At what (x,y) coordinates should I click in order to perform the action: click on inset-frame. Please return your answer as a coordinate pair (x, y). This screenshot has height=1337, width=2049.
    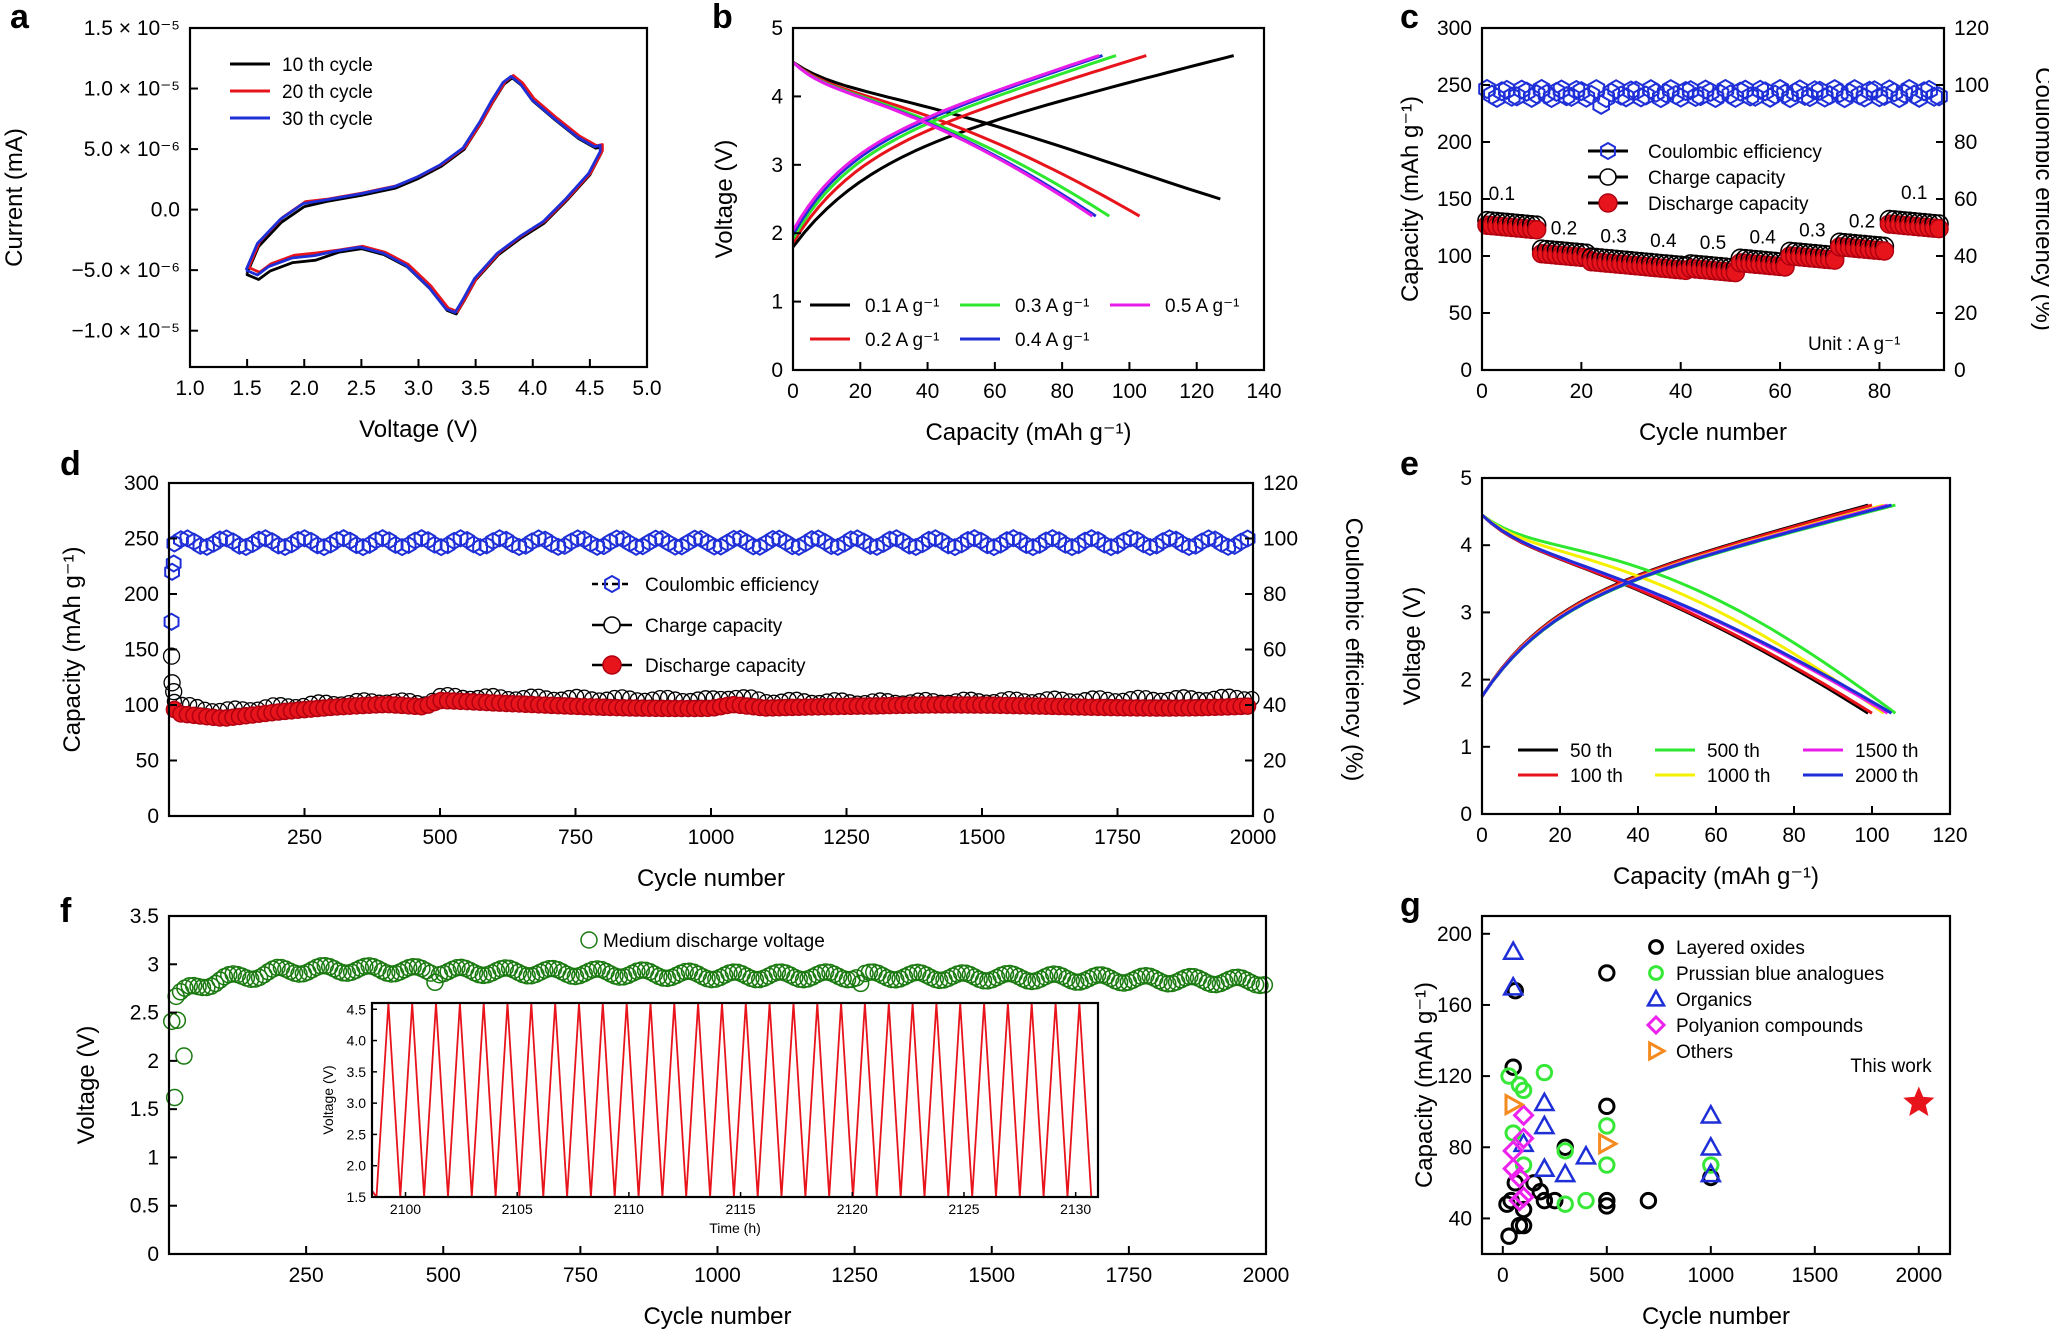
    Looking at the image, I should click on (735, 1100).